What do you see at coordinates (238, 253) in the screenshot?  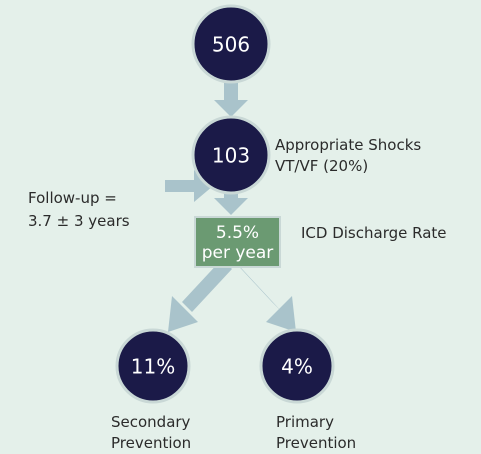 I see `box-label: per year` at bounding box center [238, 253].